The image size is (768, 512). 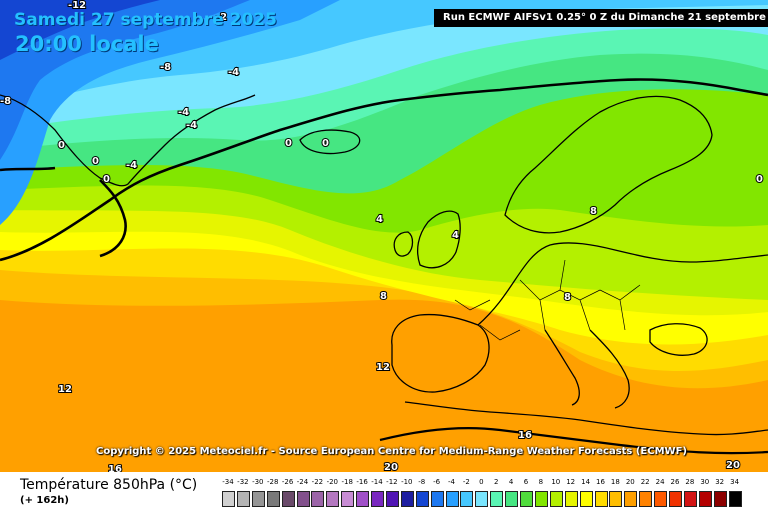 What do you see at coordinates (630, 482) in the screenshot?
I see `legend-tick-label: 20` at bounding box center [630, 482].